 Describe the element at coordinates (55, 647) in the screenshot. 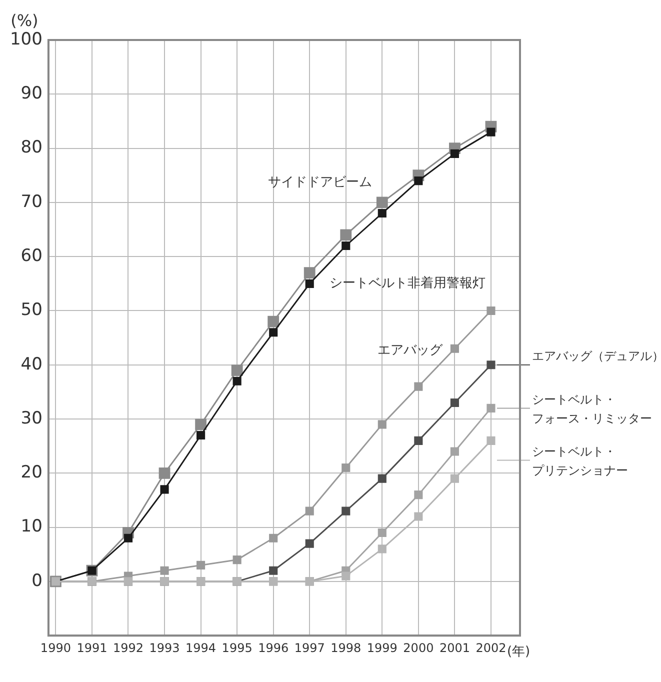

I see `x-tick-label: 1990` at that location.